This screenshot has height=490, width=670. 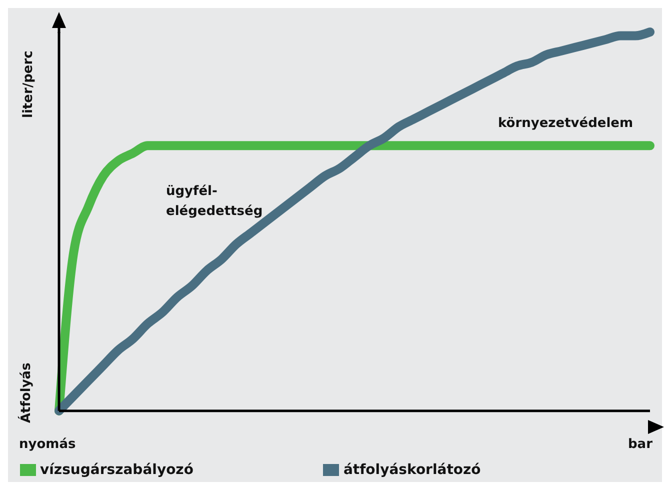 I want to click on text: liter/perc, so click(x=28, y=84).